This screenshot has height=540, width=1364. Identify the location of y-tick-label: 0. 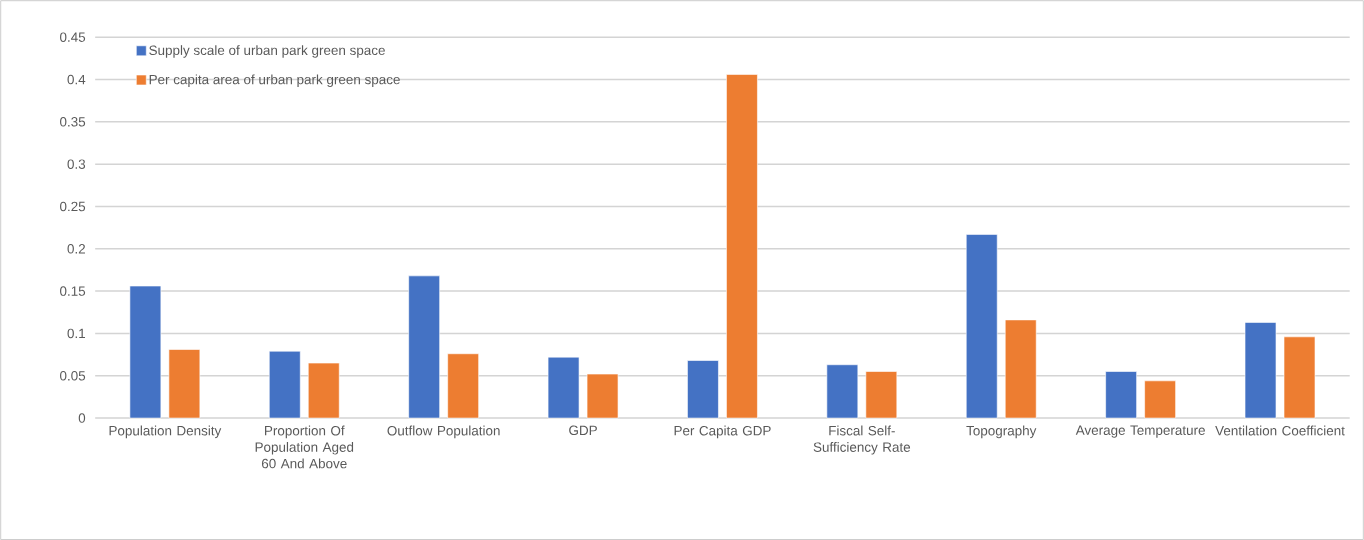
(82, 418).